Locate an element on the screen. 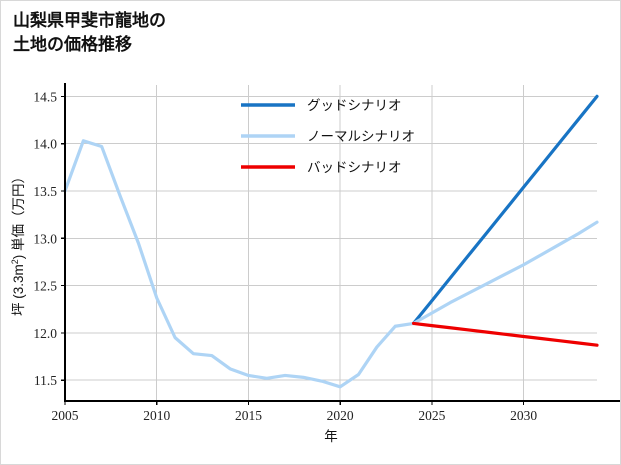  legend-label-1: ノーマルシナリオ is located at coordinates (361, 136).